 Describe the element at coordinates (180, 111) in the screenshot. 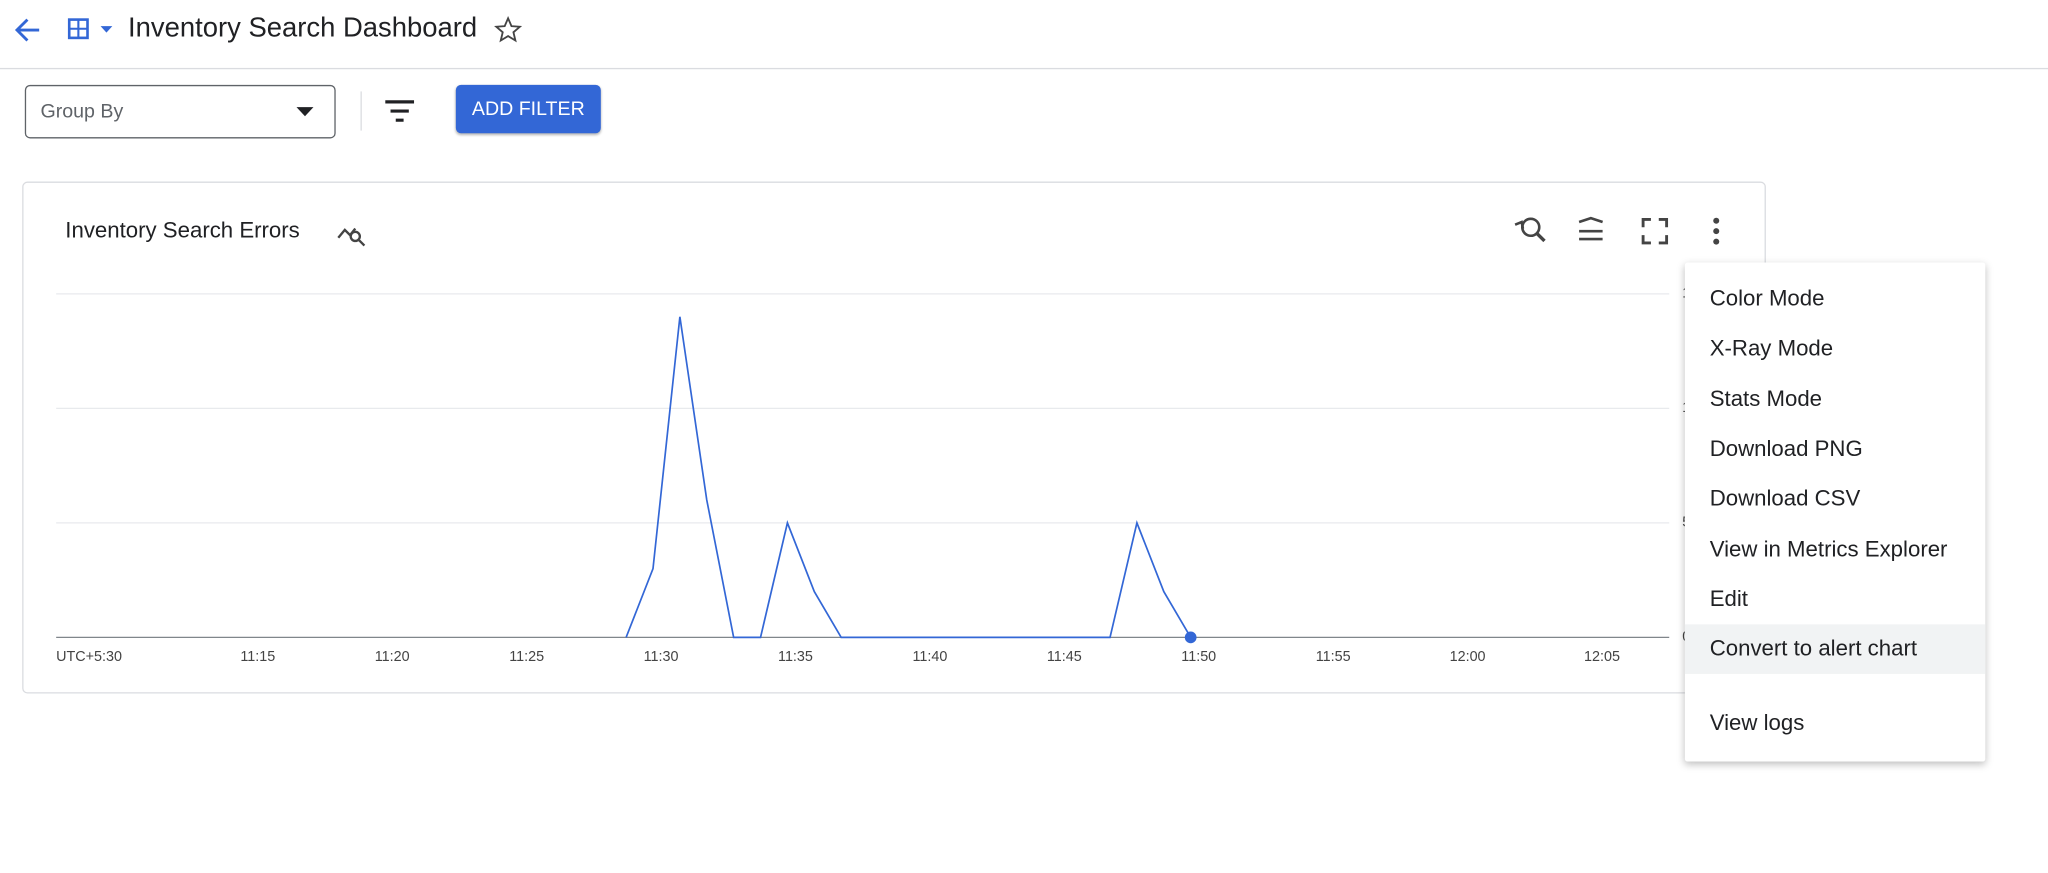

I see `group-by-select: Group By` at that location.